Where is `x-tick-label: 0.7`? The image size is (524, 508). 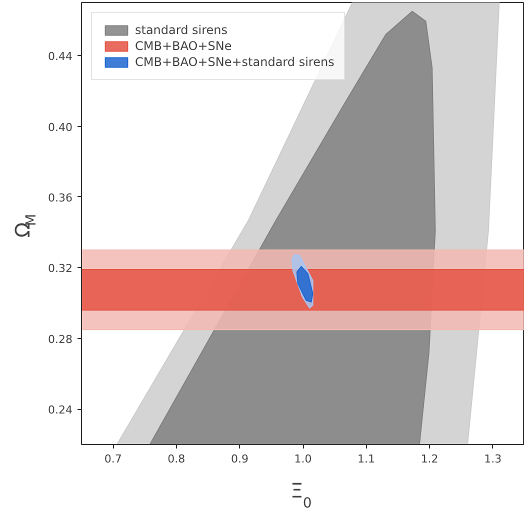
x-tick-label: 0.7 is located at coordinates (113, 459).